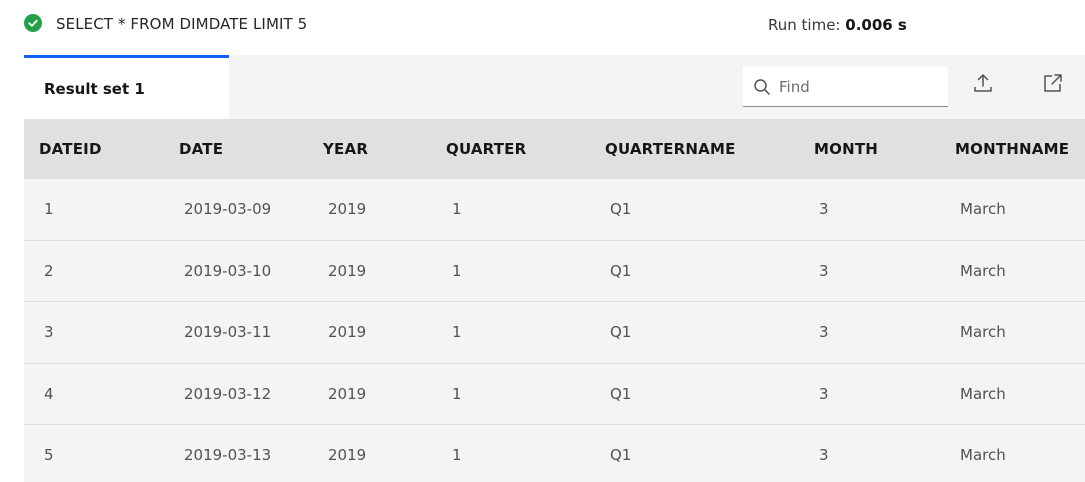 This screenshot has height=482, width=1085. What do you see at coordinates (804, 25) in the screenshot?
I see `run-time-label: Run time:` at bounding box center [804, 25].